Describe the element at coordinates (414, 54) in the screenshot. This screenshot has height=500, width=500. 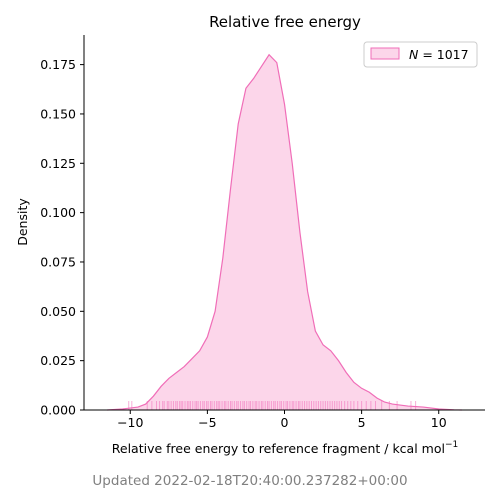
I see `legend-label-symbol: N` at that location.